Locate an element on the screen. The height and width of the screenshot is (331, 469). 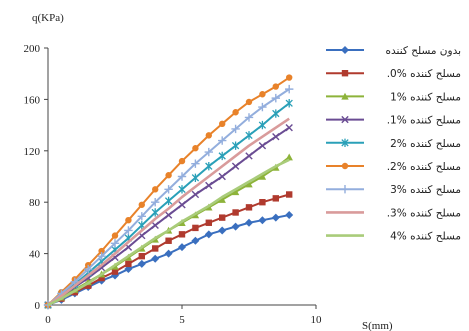
x-tick-label: 5 is located at coordinates (182, 320).